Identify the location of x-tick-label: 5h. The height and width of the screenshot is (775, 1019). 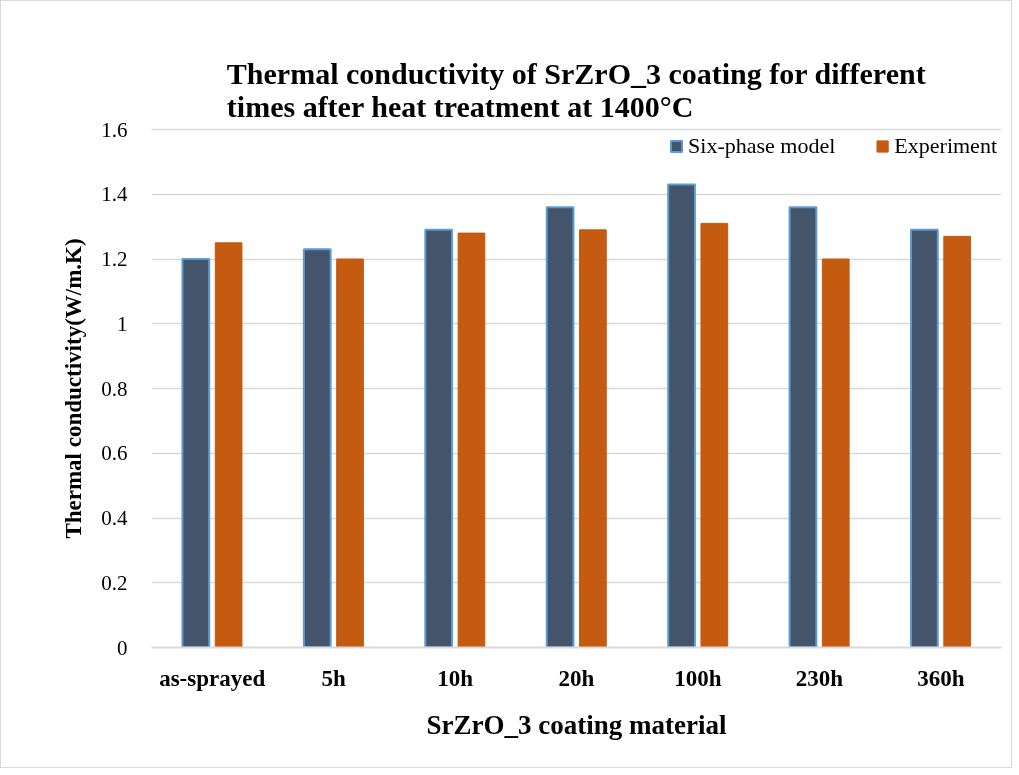
(333, 678).